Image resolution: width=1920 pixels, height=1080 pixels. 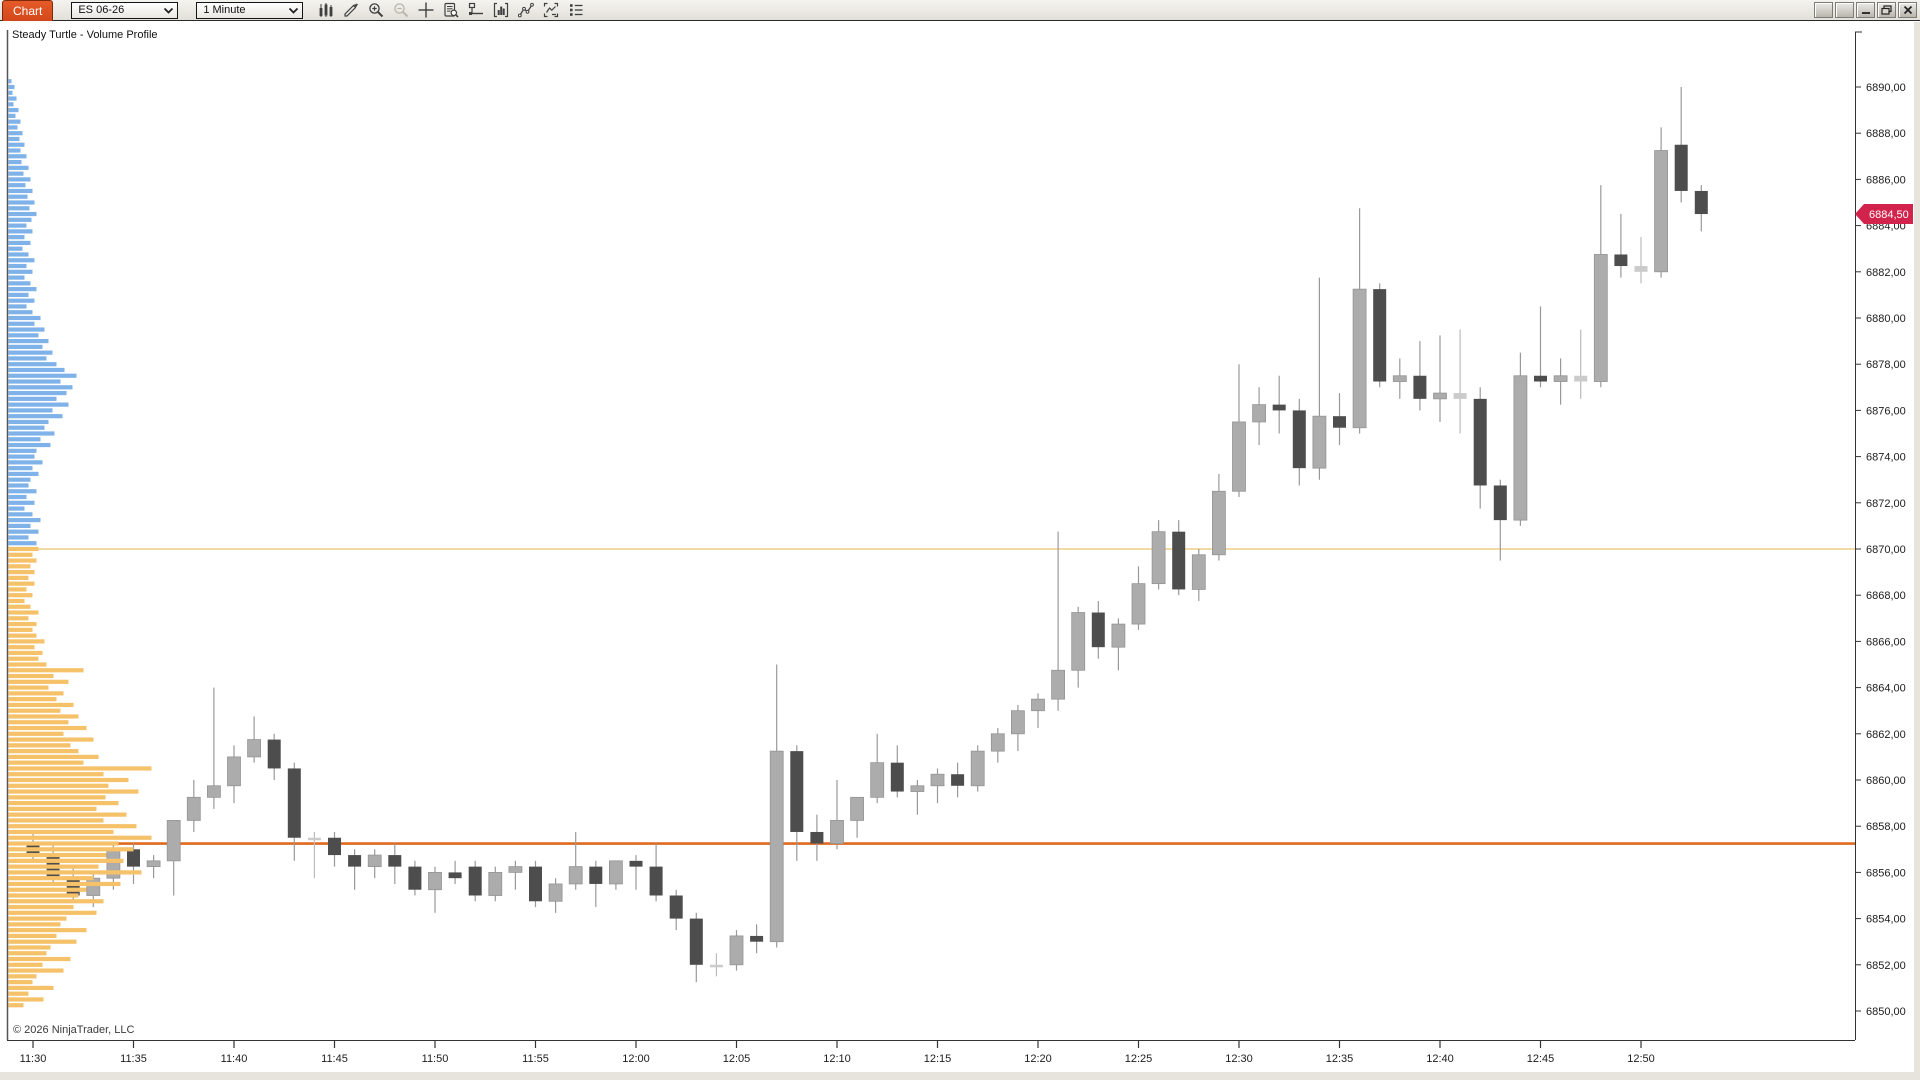 I want to click on price-tick-label: 6878,00, so click(x=1886, y=365).